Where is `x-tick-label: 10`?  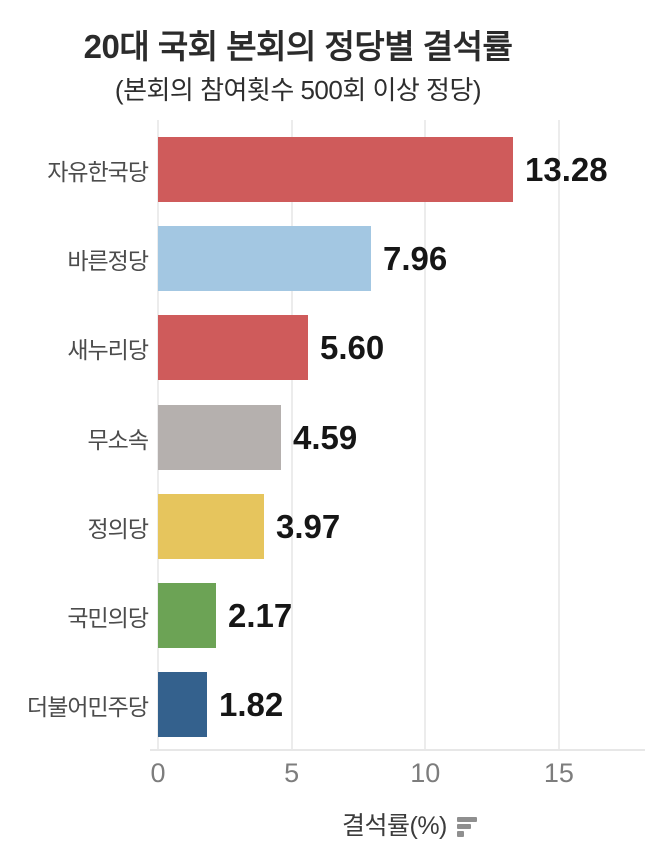
x-tick-label: 10 is located at coordinates (425, 773).